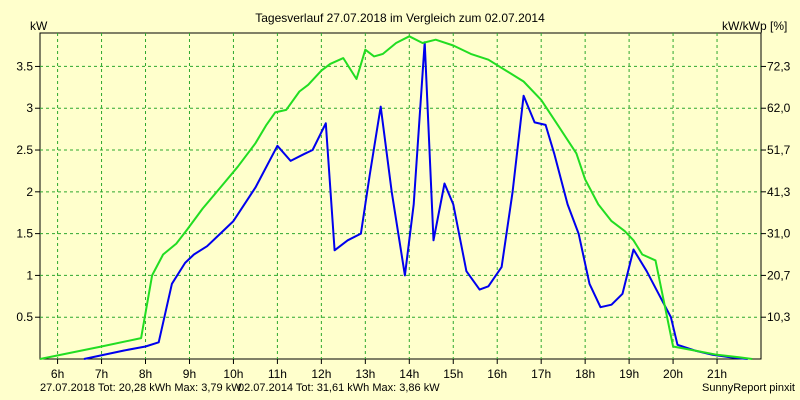 Image resolution: width=800 pixels, height=400 pixels. I want to click on x-tick-label: 11h, so click(277, 374).